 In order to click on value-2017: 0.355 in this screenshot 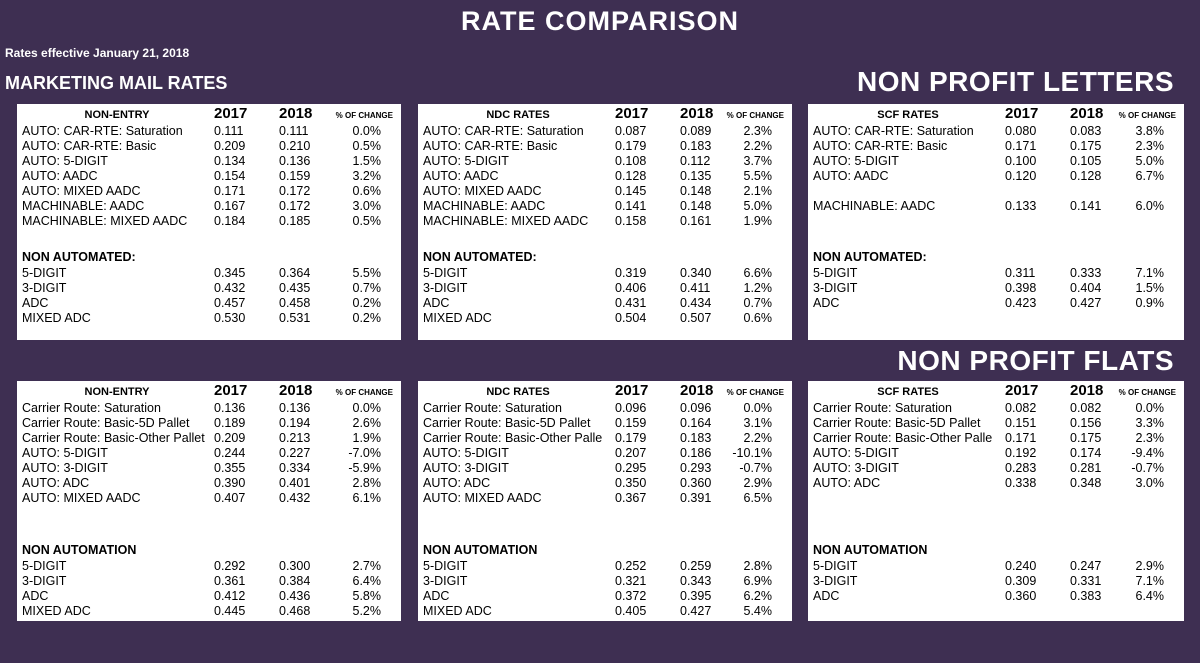, I will do `click(230, 468)`.